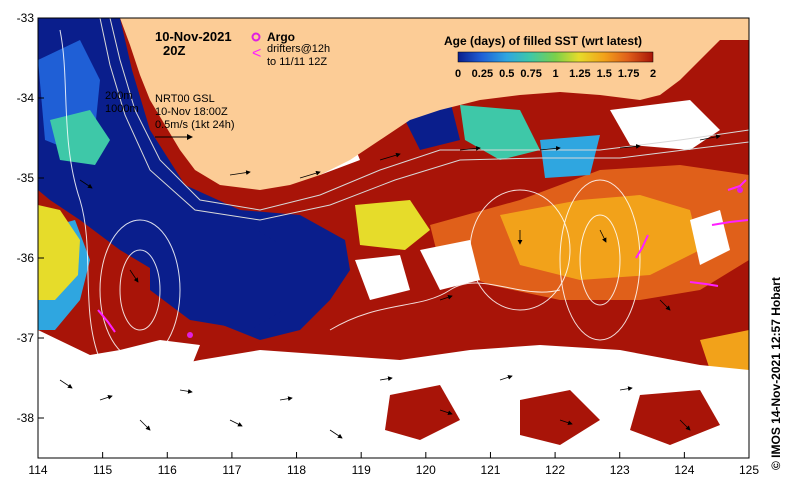  I want to click on longitude-axis: 114 115 116 117 118 119 120 121 122 123 124 125, so click(393, 464).